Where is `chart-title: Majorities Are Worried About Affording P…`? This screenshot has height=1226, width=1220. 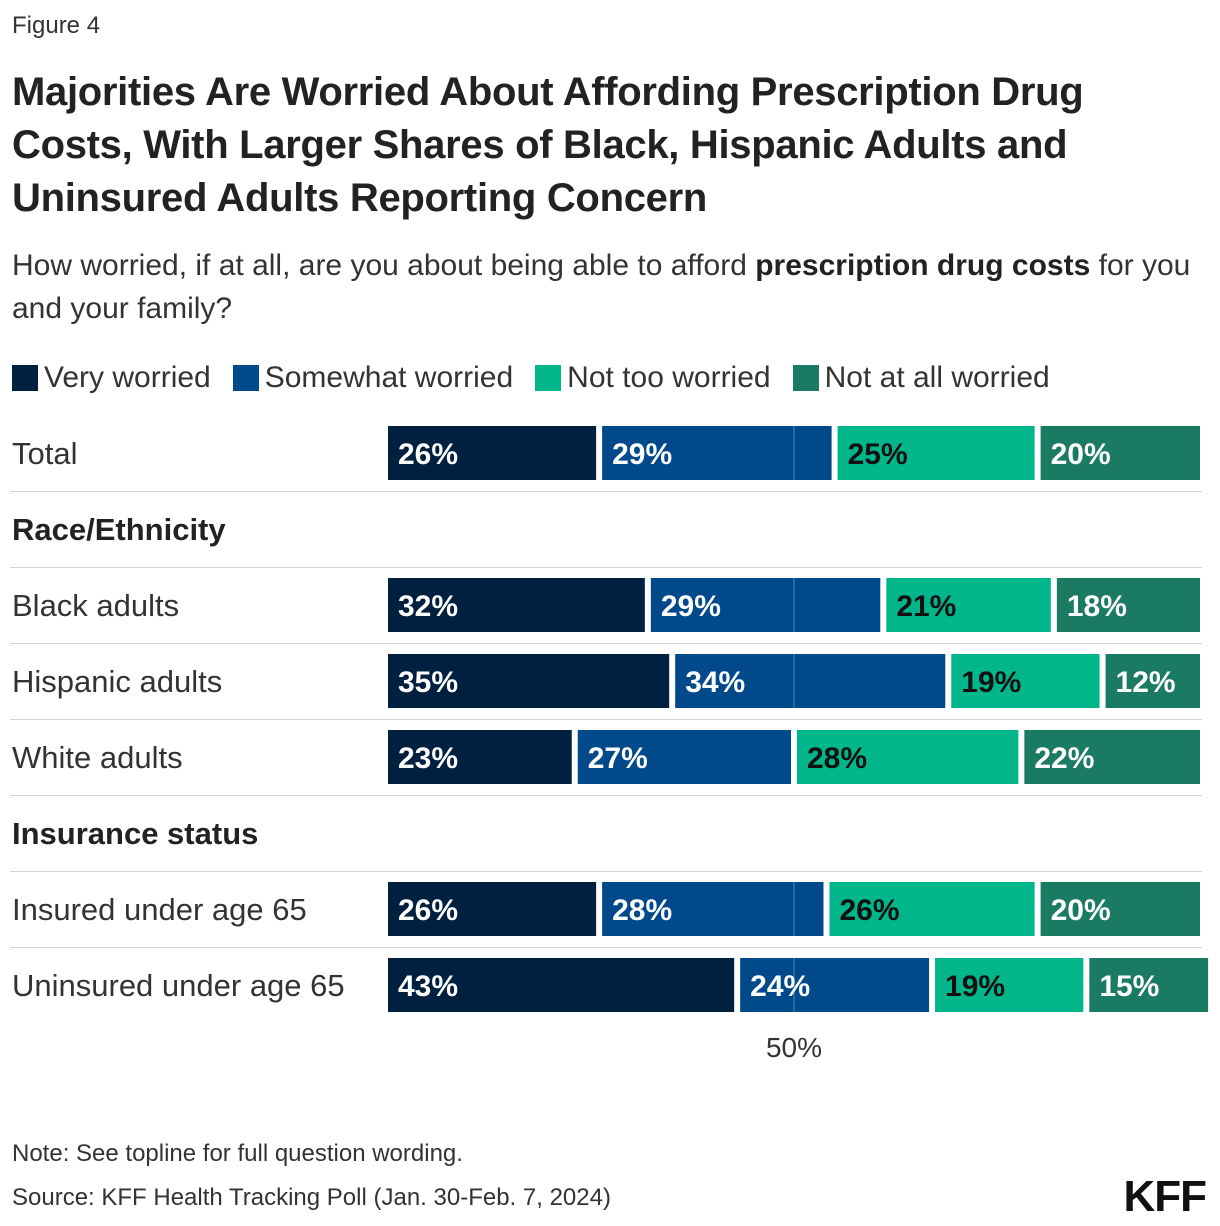
chart-title: Majorities Are Worried About Affording P… is located at coordinates (548, 145).